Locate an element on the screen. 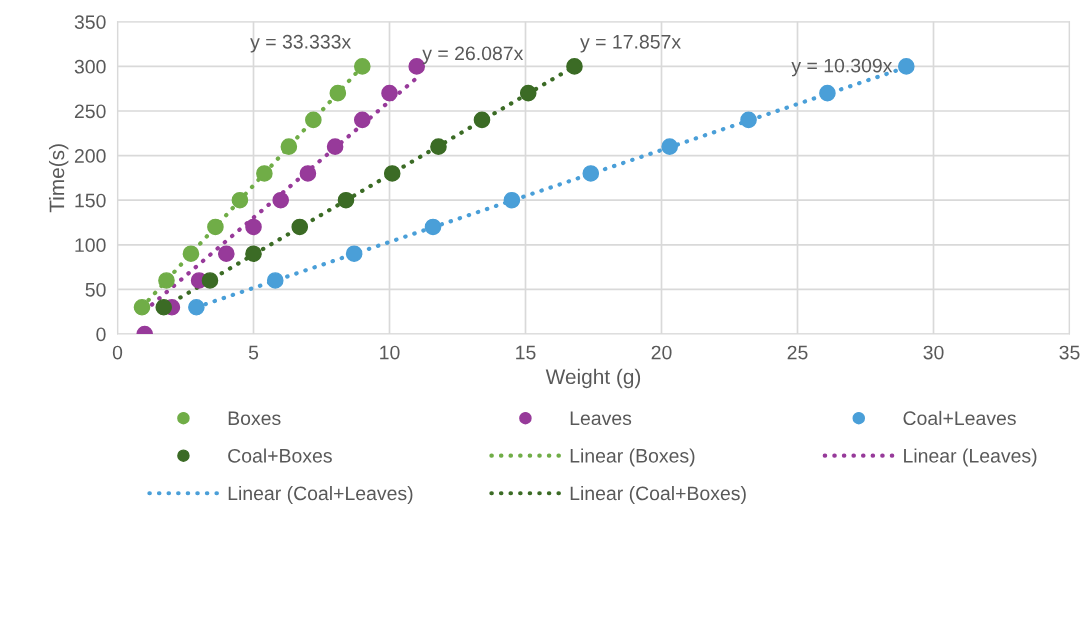 Image resolution: width=1088 pixels, height=622 pixels. annotation: y = 10.309x is located at coordinates (842, 67).